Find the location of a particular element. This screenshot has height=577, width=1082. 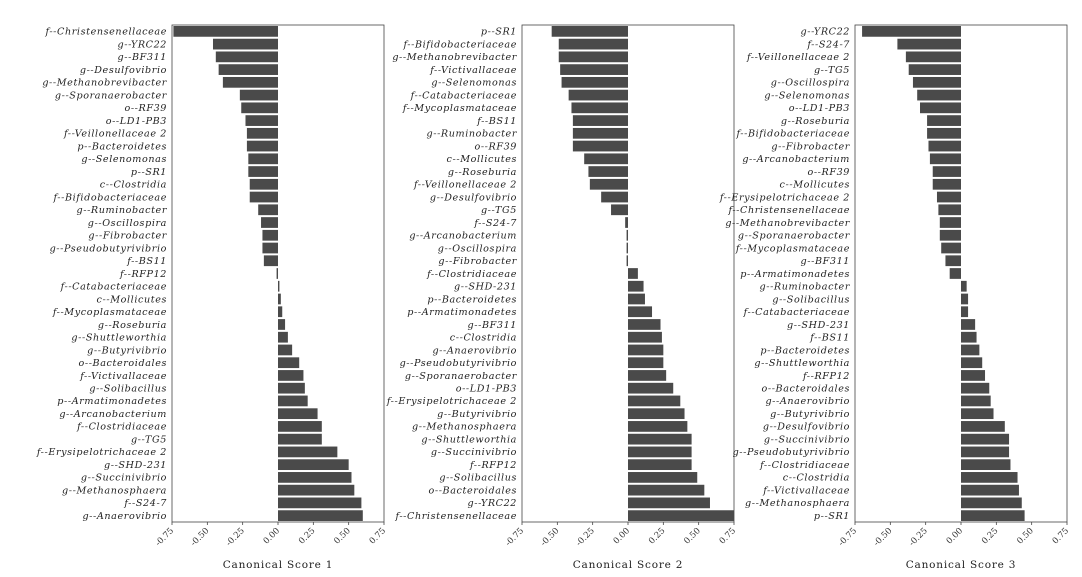

category-label: g--Anaerovibrio is located at coordinates (124, 516).